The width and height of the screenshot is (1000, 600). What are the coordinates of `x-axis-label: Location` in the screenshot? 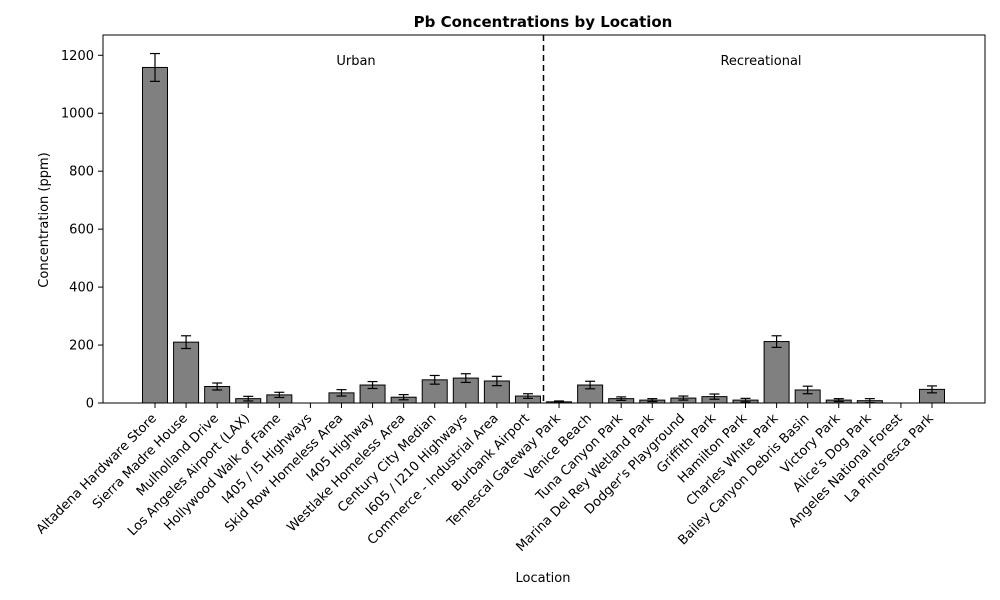 It's located at (543, 578).